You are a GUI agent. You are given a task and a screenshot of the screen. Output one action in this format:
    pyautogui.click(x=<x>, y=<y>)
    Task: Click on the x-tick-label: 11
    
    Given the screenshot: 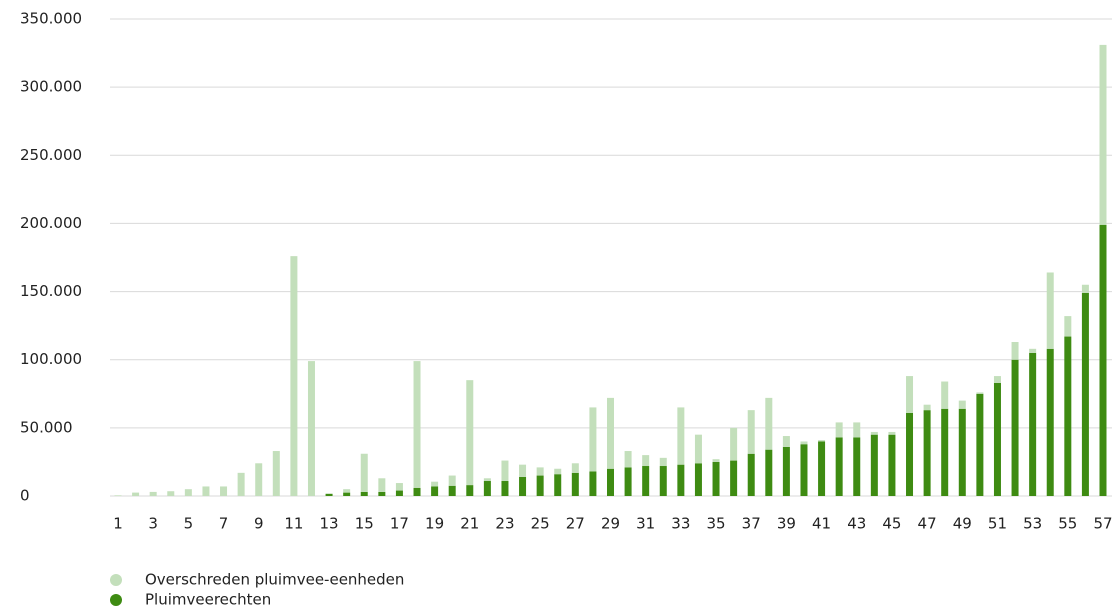 What is the action you would take?
    pyautogui.click(x=293, y=524)
    